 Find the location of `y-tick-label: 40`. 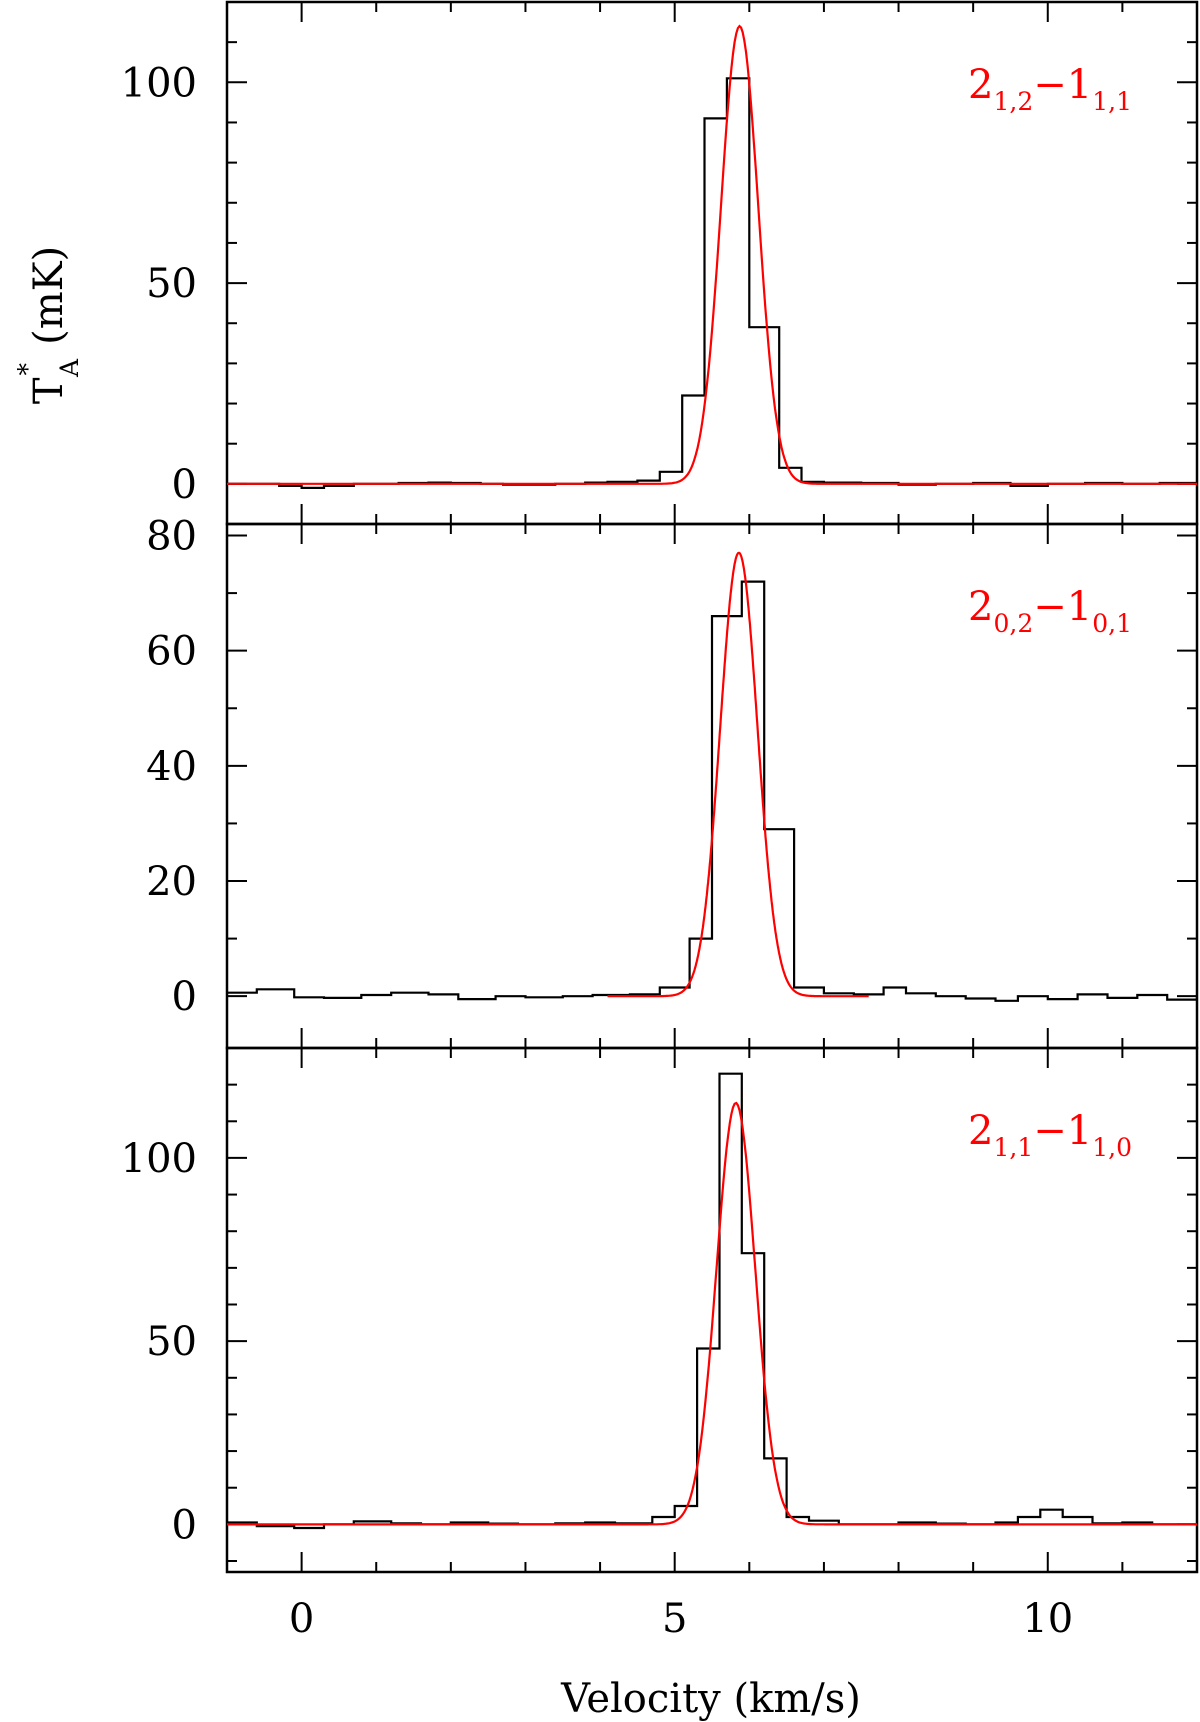

y-tick-label: 40 is located at coordinates (171, 767).